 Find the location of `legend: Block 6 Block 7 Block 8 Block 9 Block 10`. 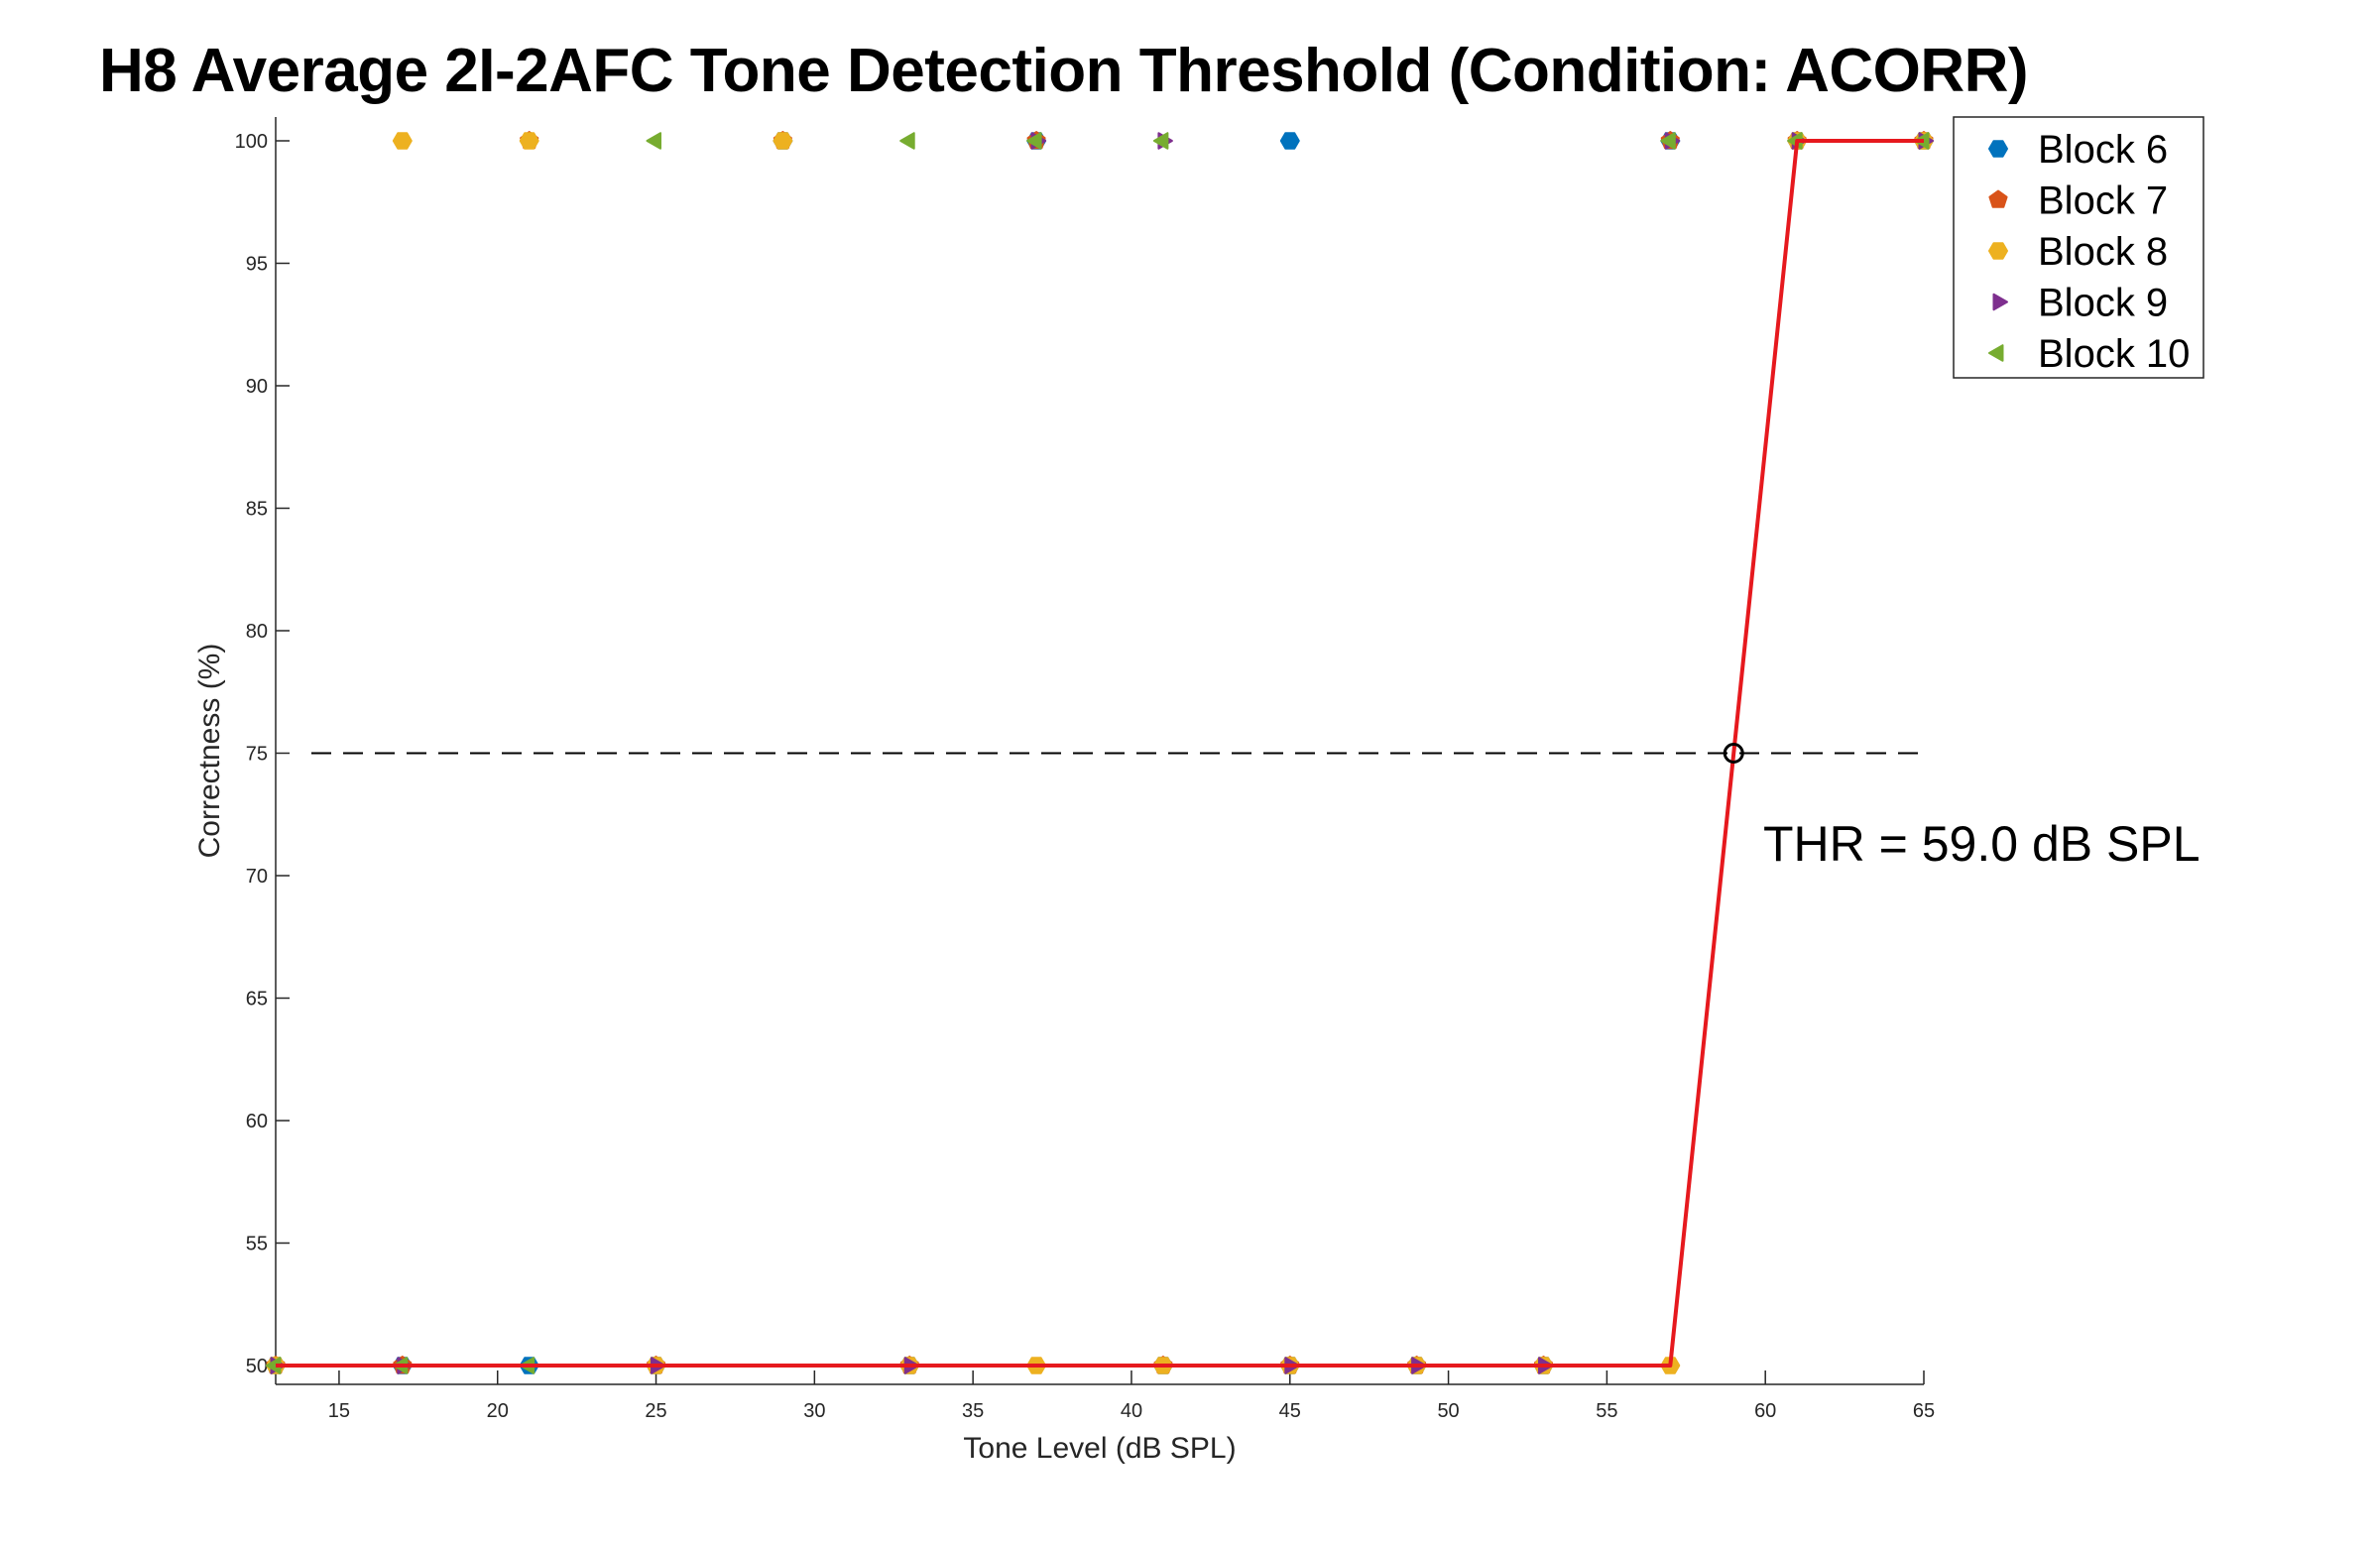

legend: Block 6 Block 7 Block 8 Block 9 Block 10 is located at coordinates (2078, 247).